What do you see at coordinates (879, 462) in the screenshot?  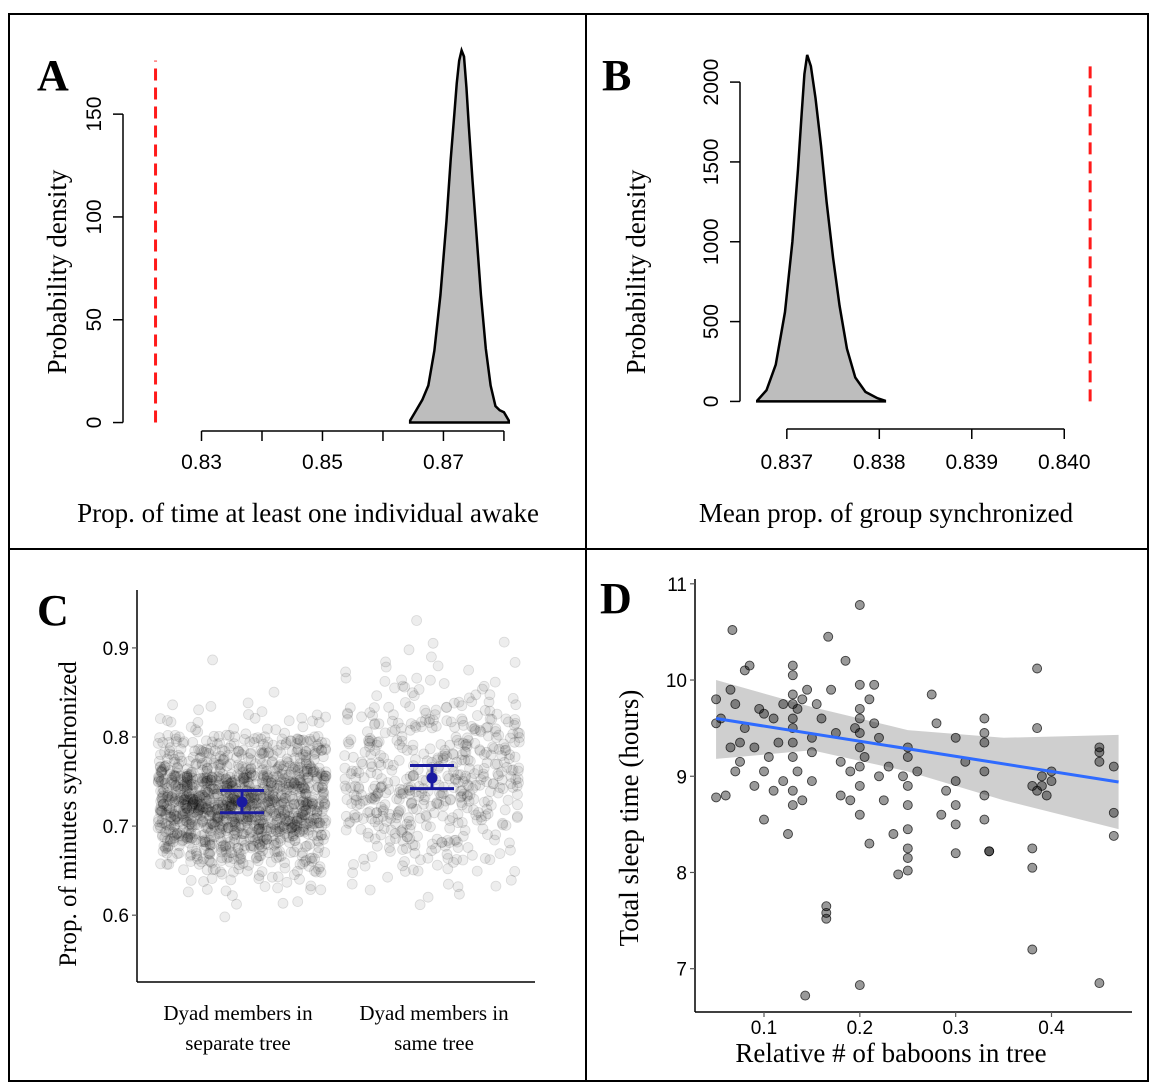 I see `x-tick-label: 0.838` at bounding box center [879, 462].